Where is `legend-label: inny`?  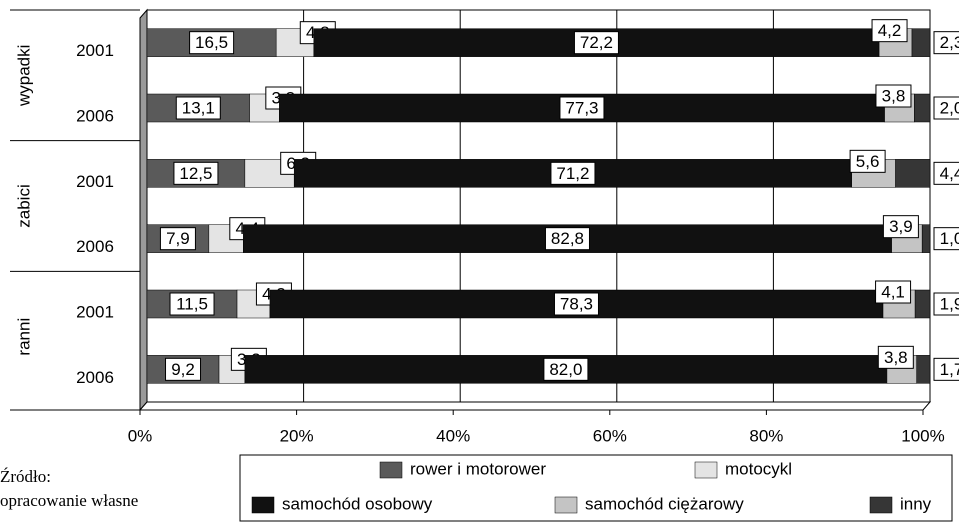 legend-label: inny is located at coordinates (916, 503).